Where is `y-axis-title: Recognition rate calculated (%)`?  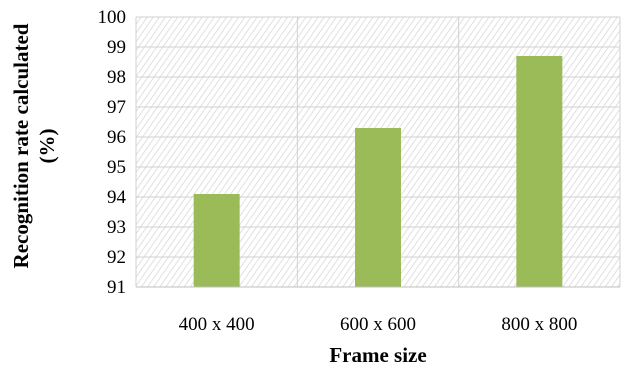
y-axis-title: Recognition rate calculated (%) is located at coordinates (34, 145).